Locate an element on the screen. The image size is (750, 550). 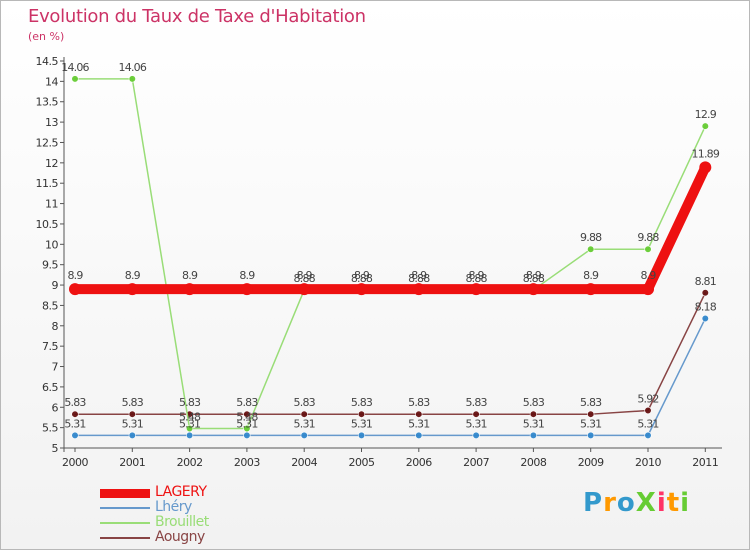
x-tick-label: 2002 is located at coordinates (190, 462).